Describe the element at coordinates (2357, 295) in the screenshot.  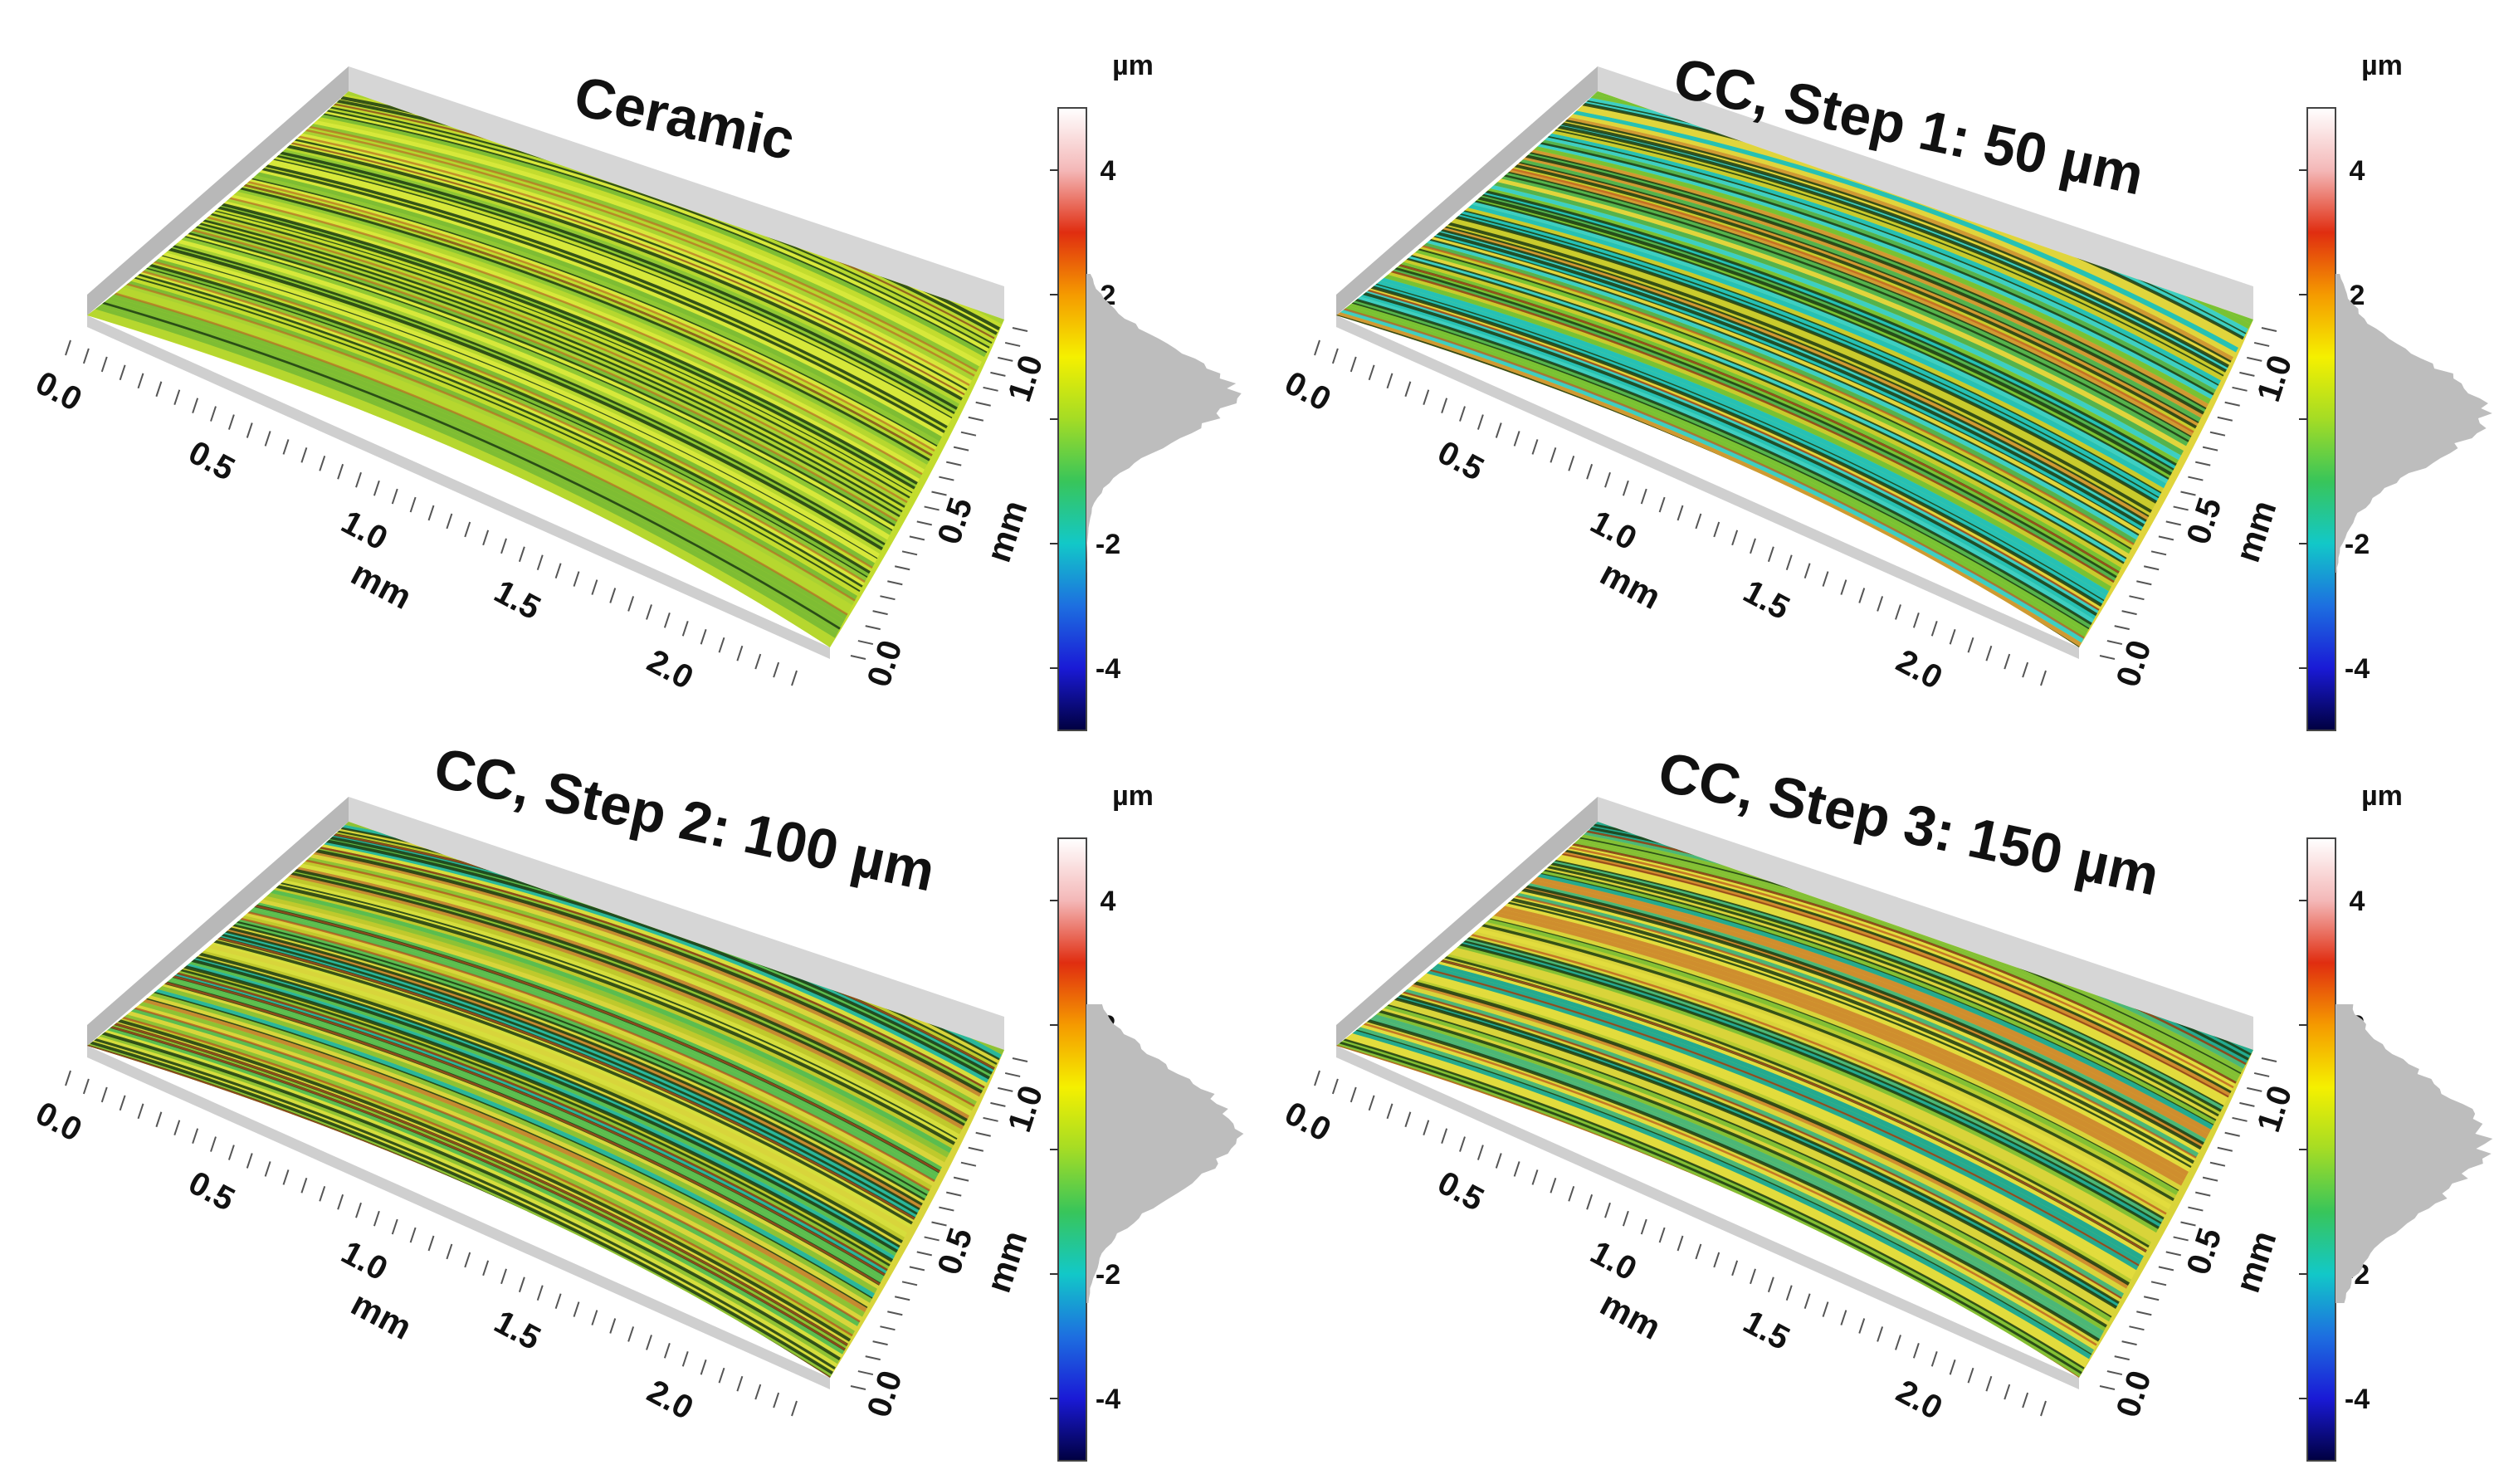
I see `colorbar-tick-label: 2` at that location.